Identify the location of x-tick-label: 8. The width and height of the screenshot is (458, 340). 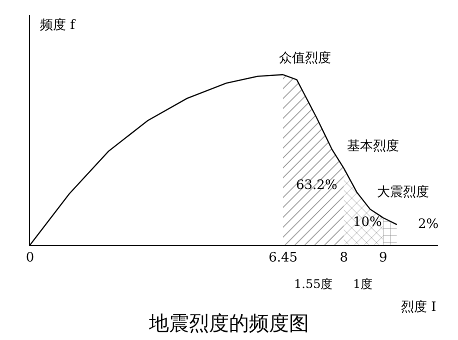
(344, 258).